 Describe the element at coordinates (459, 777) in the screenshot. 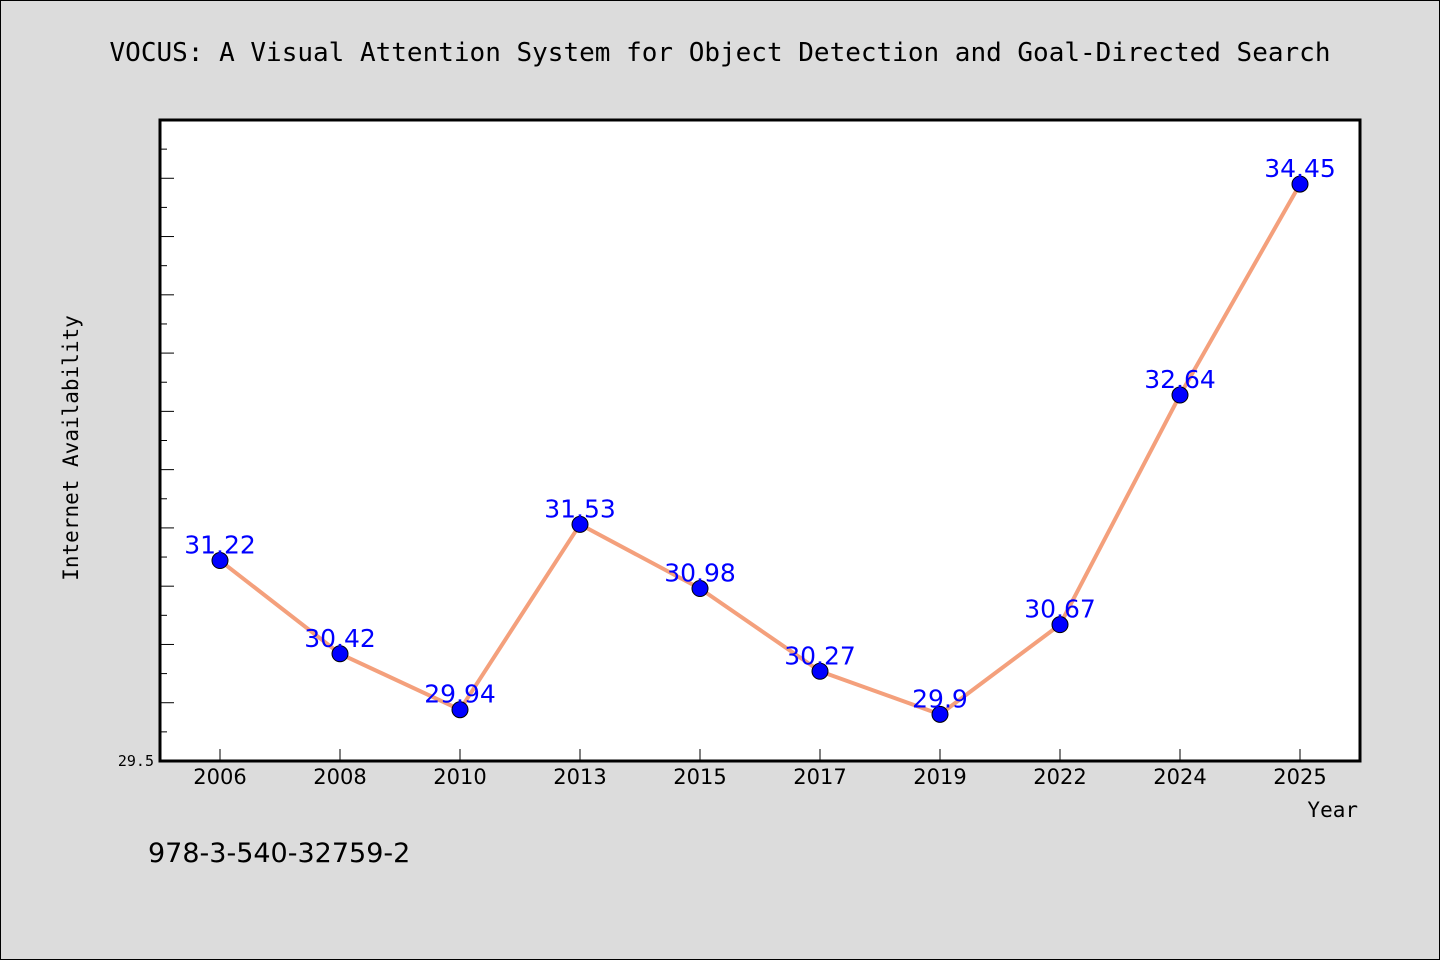

I see `x-tick-label: 2010` at that location.